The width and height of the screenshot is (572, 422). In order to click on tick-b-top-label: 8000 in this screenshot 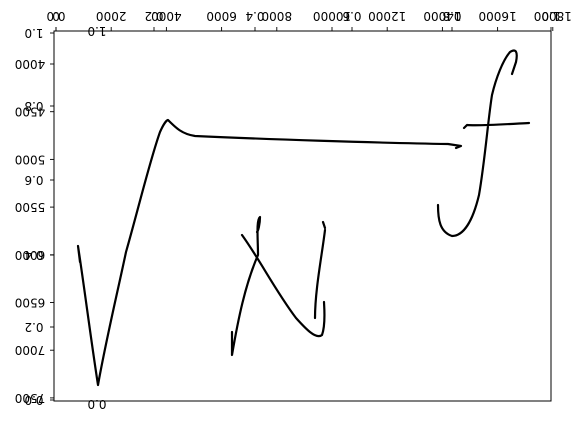, I will do `click(277, 16)`.